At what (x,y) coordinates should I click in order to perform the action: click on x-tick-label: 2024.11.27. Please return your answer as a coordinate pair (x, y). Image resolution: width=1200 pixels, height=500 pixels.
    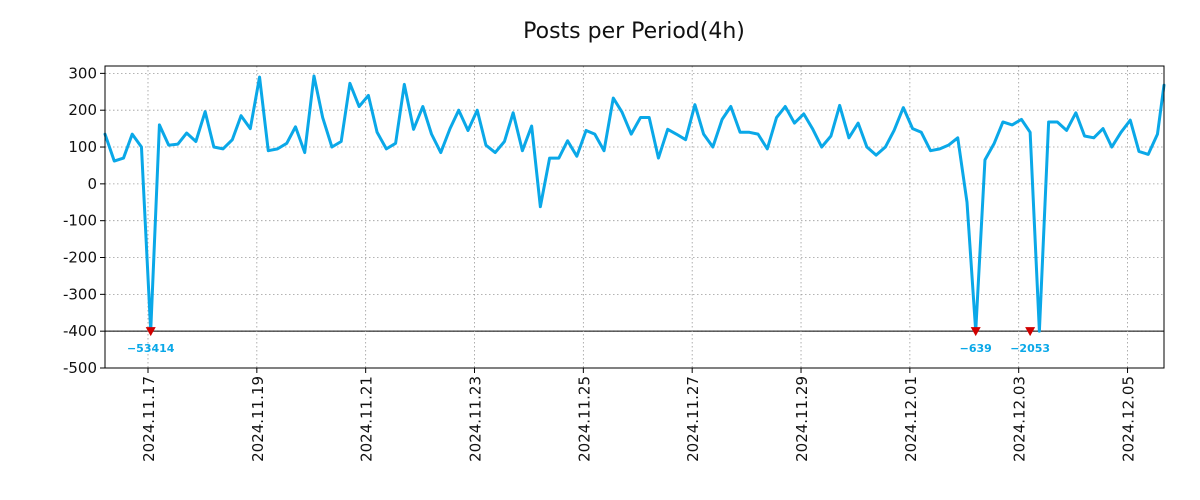
    Looking at the image, I should click on (693, 419).